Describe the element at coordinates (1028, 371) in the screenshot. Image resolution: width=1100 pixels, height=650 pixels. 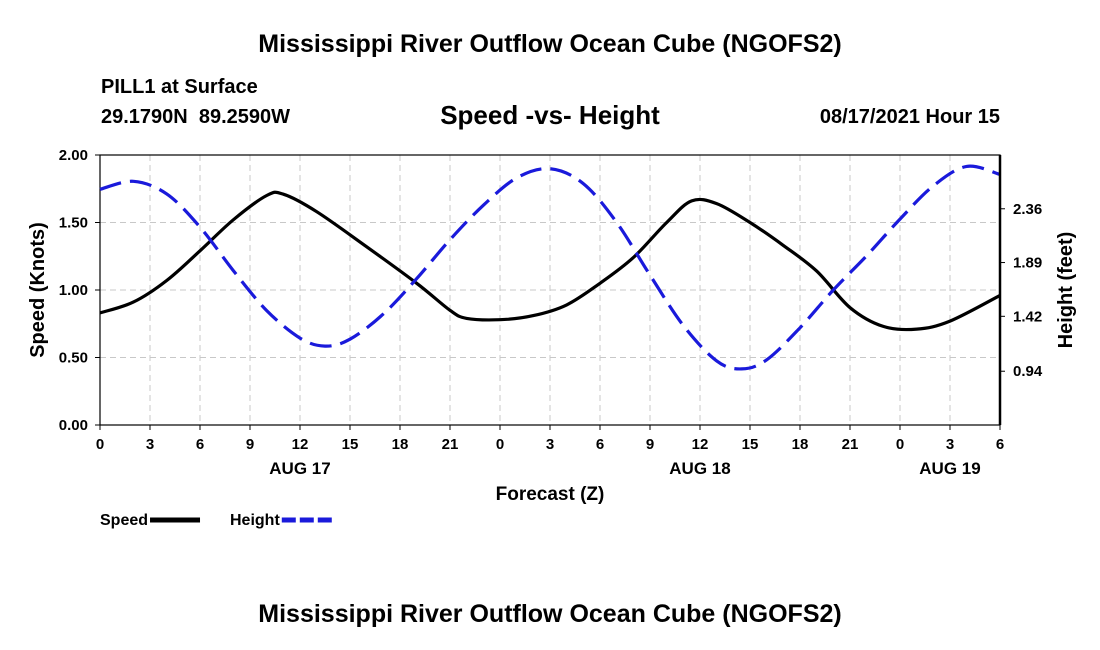
I see `y-right-tick-label: 0.94` at that location.